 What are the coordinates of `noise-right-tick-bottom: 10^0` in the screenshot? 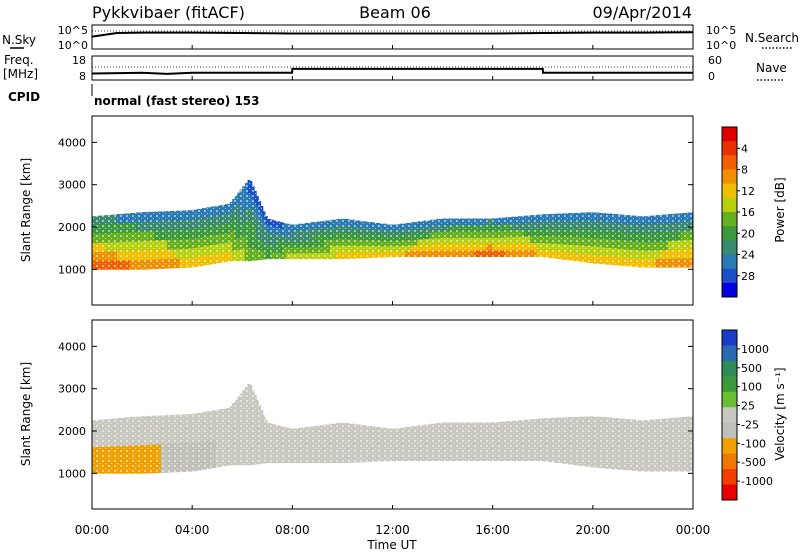 It's located at (721, 45).